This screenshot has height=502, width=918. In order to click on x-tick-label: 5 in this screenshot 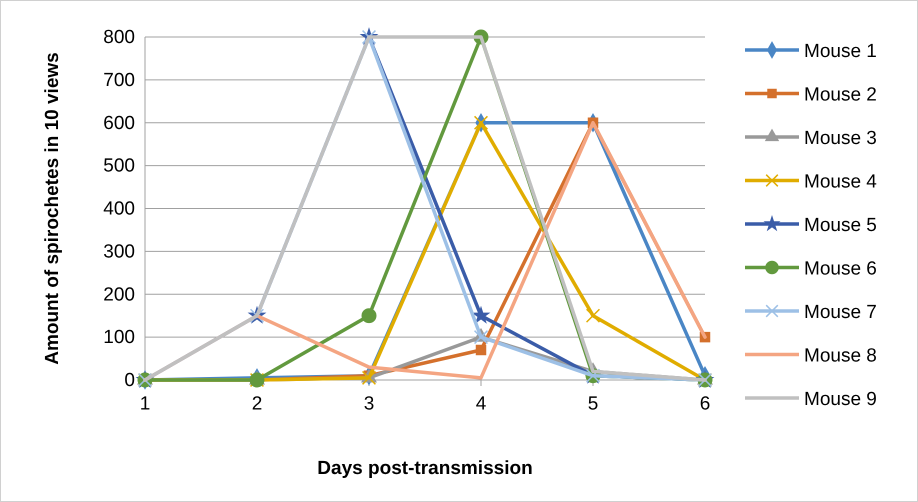, I will do `click(593, 403)`.